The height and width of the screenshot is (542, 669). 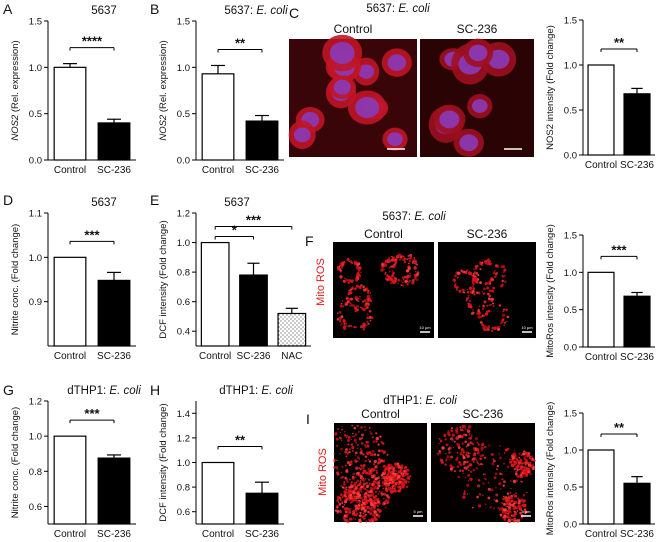 I want to click on micrograph-image: 10 µm, so click(x=383, y=290).